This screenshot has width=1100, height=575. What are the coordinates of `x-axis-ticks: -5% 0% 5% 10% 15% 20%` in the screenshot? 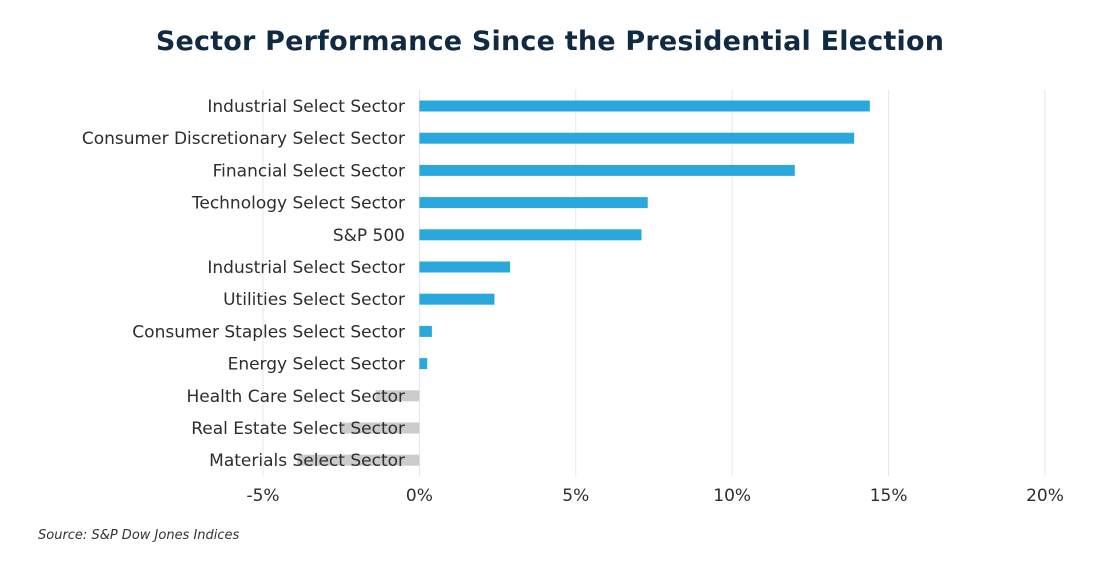 It's located at (654, 496).